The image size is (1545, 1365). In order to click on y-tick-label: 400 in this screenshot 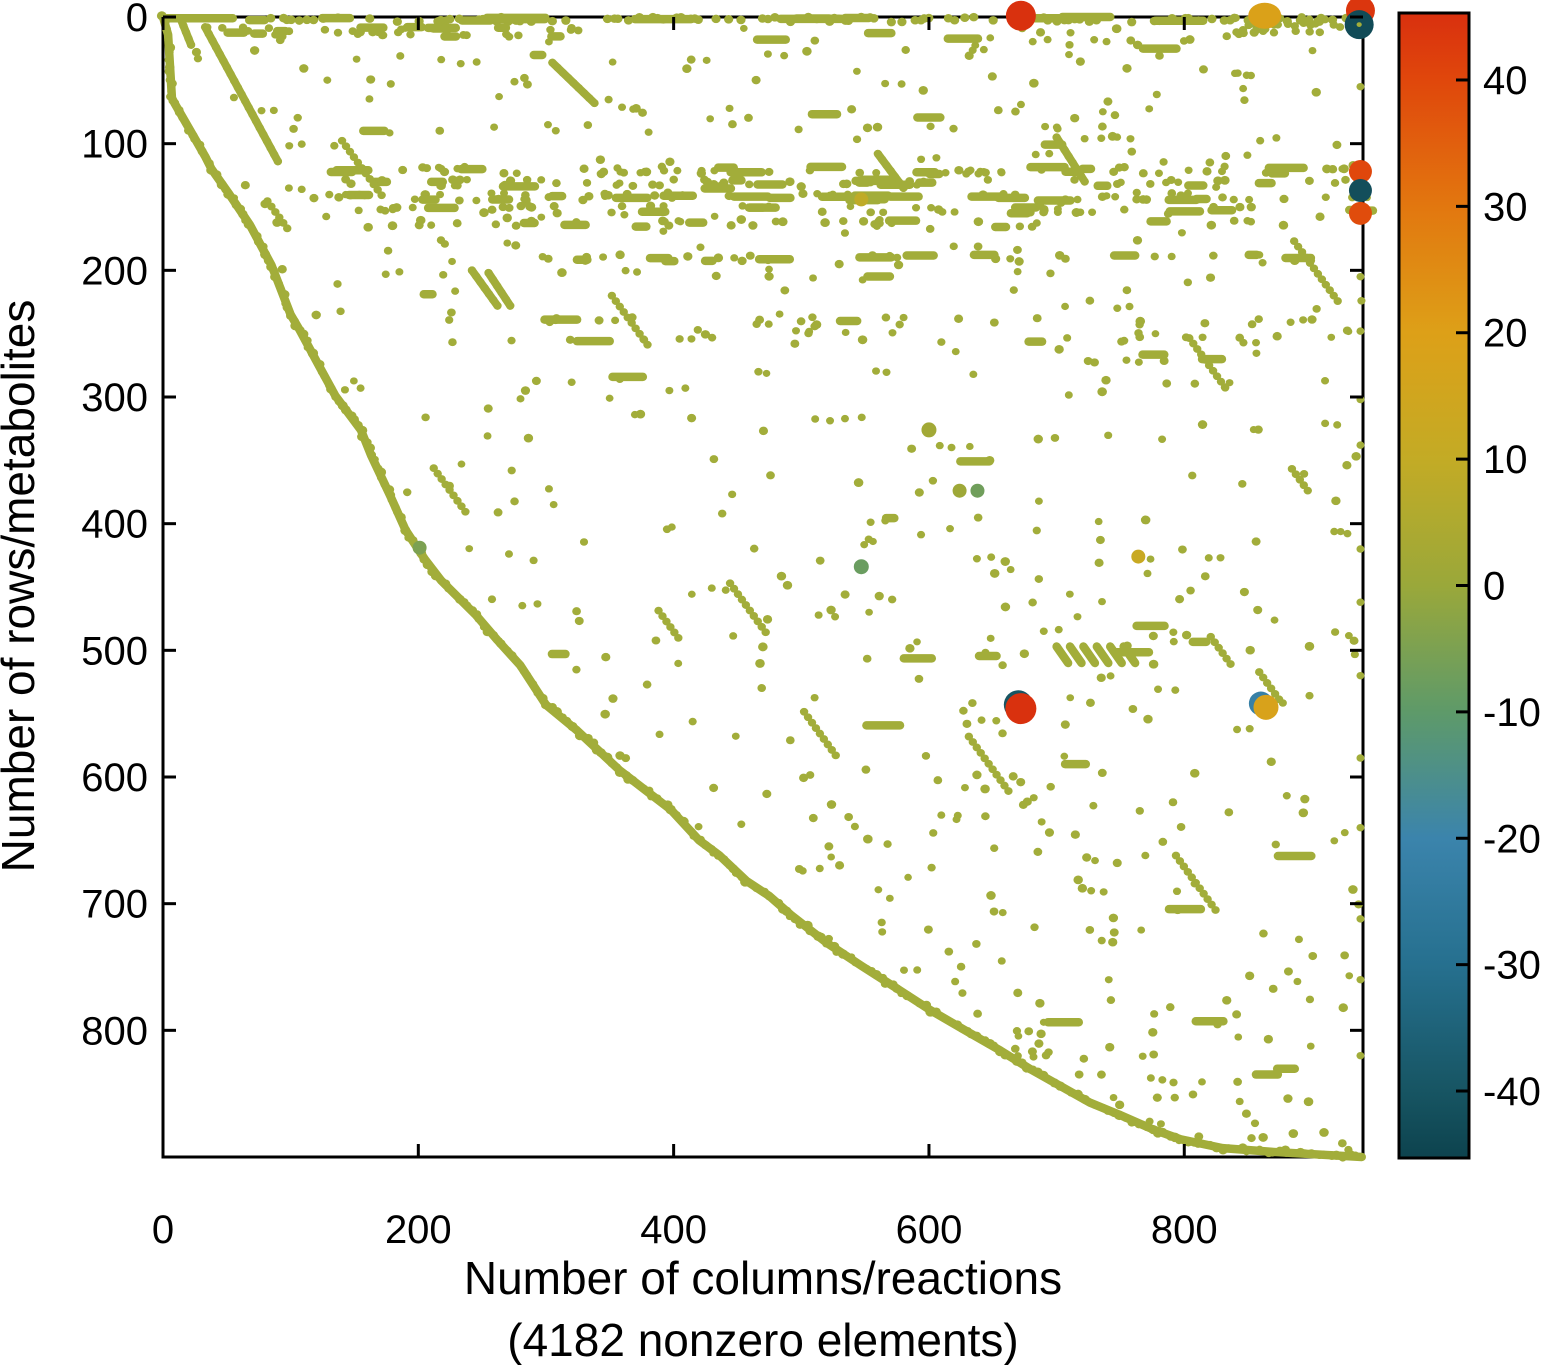, I will do `click(114, 525)`.